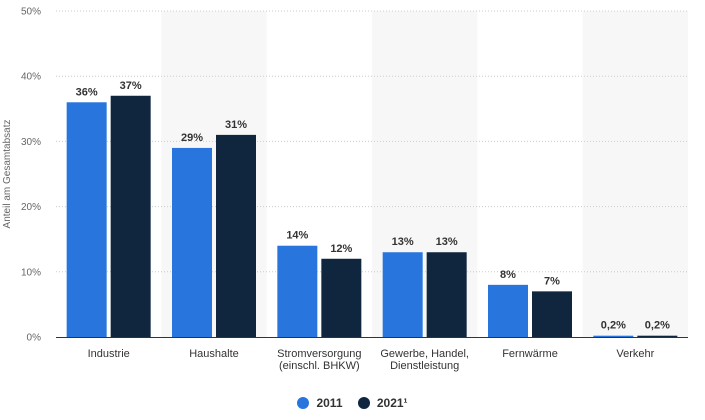 The image size is (705, 420). Describe the element at coordinates (87, 92) in the screenshot. I see `data-label: 36%` at that location.